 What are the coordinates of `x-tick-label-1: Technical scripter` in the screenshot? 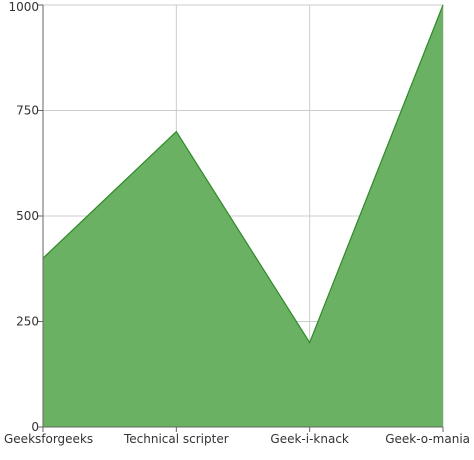 It's located at (176, 439).